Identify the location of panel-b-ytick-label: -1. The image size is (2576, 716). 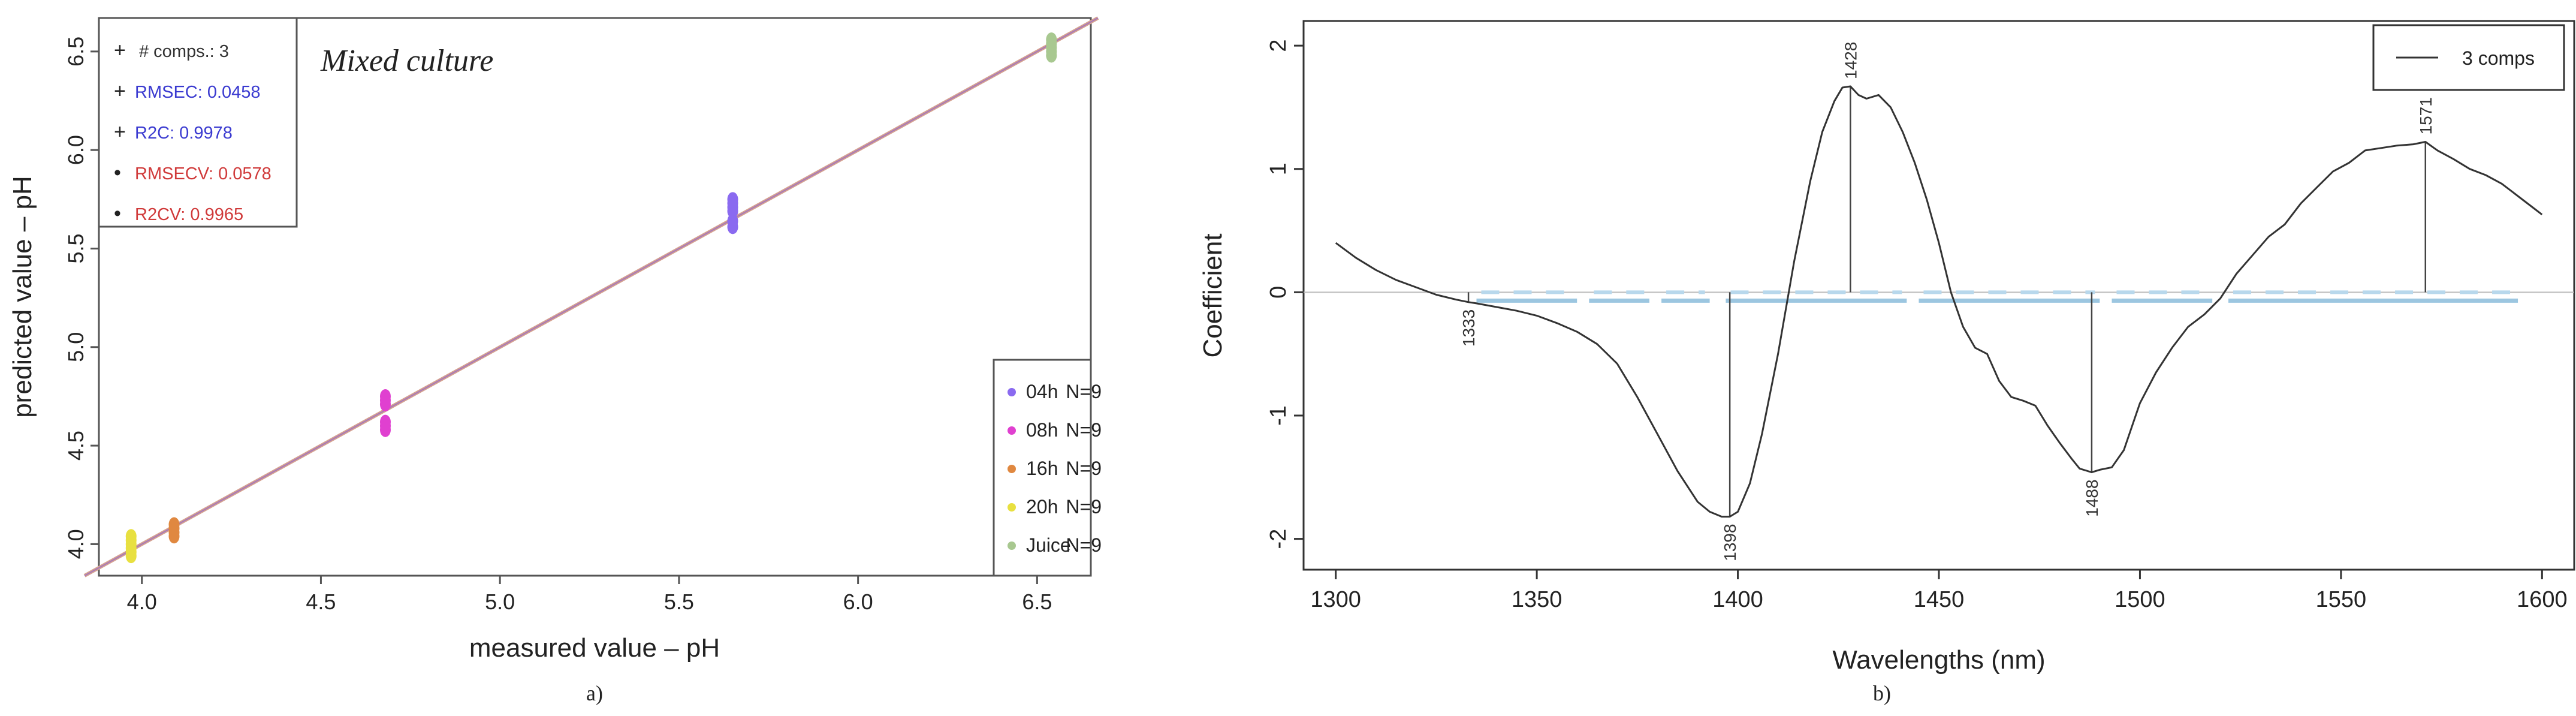
(1278, 415).